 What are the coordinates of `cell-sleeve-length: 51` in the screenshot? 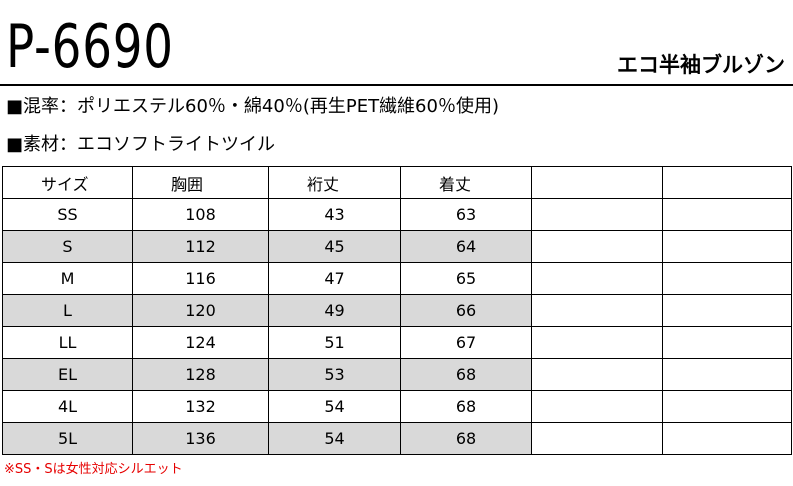 It's located at (334, 342).